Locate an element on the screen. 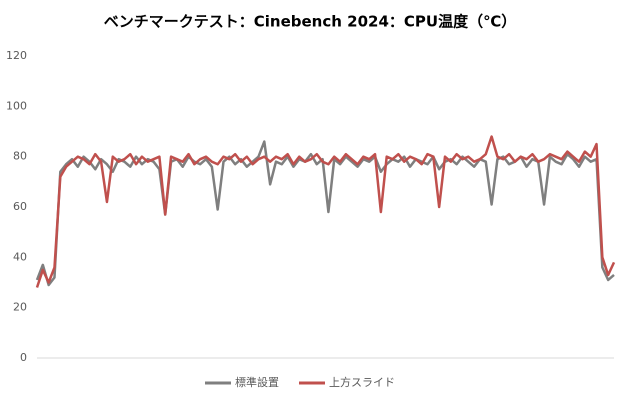 The width and height of the screenshot is (620, 400). y-tick-label: 20 is located at coordinates (20, 307).